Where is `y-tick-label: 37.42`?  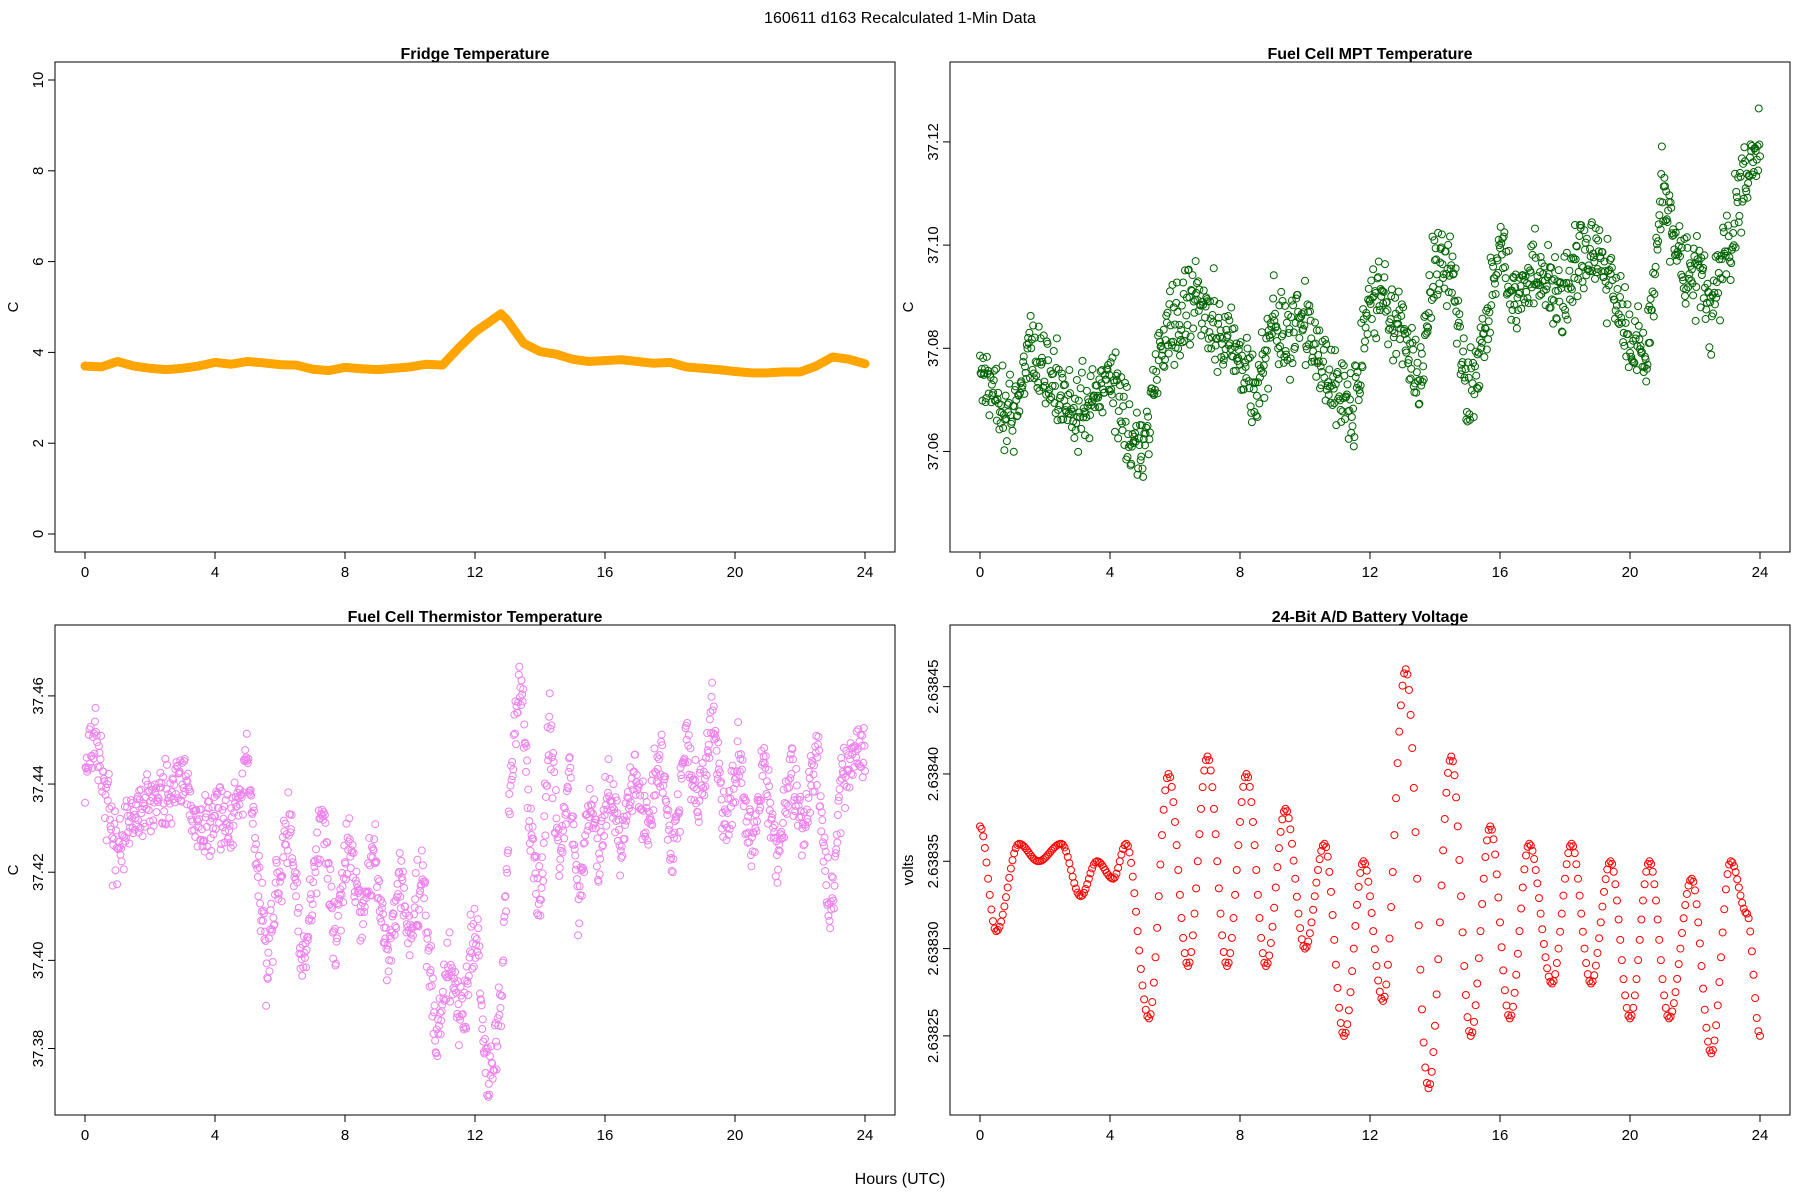
y-tick-label: 37.42 is located at coordinates (38, 872).